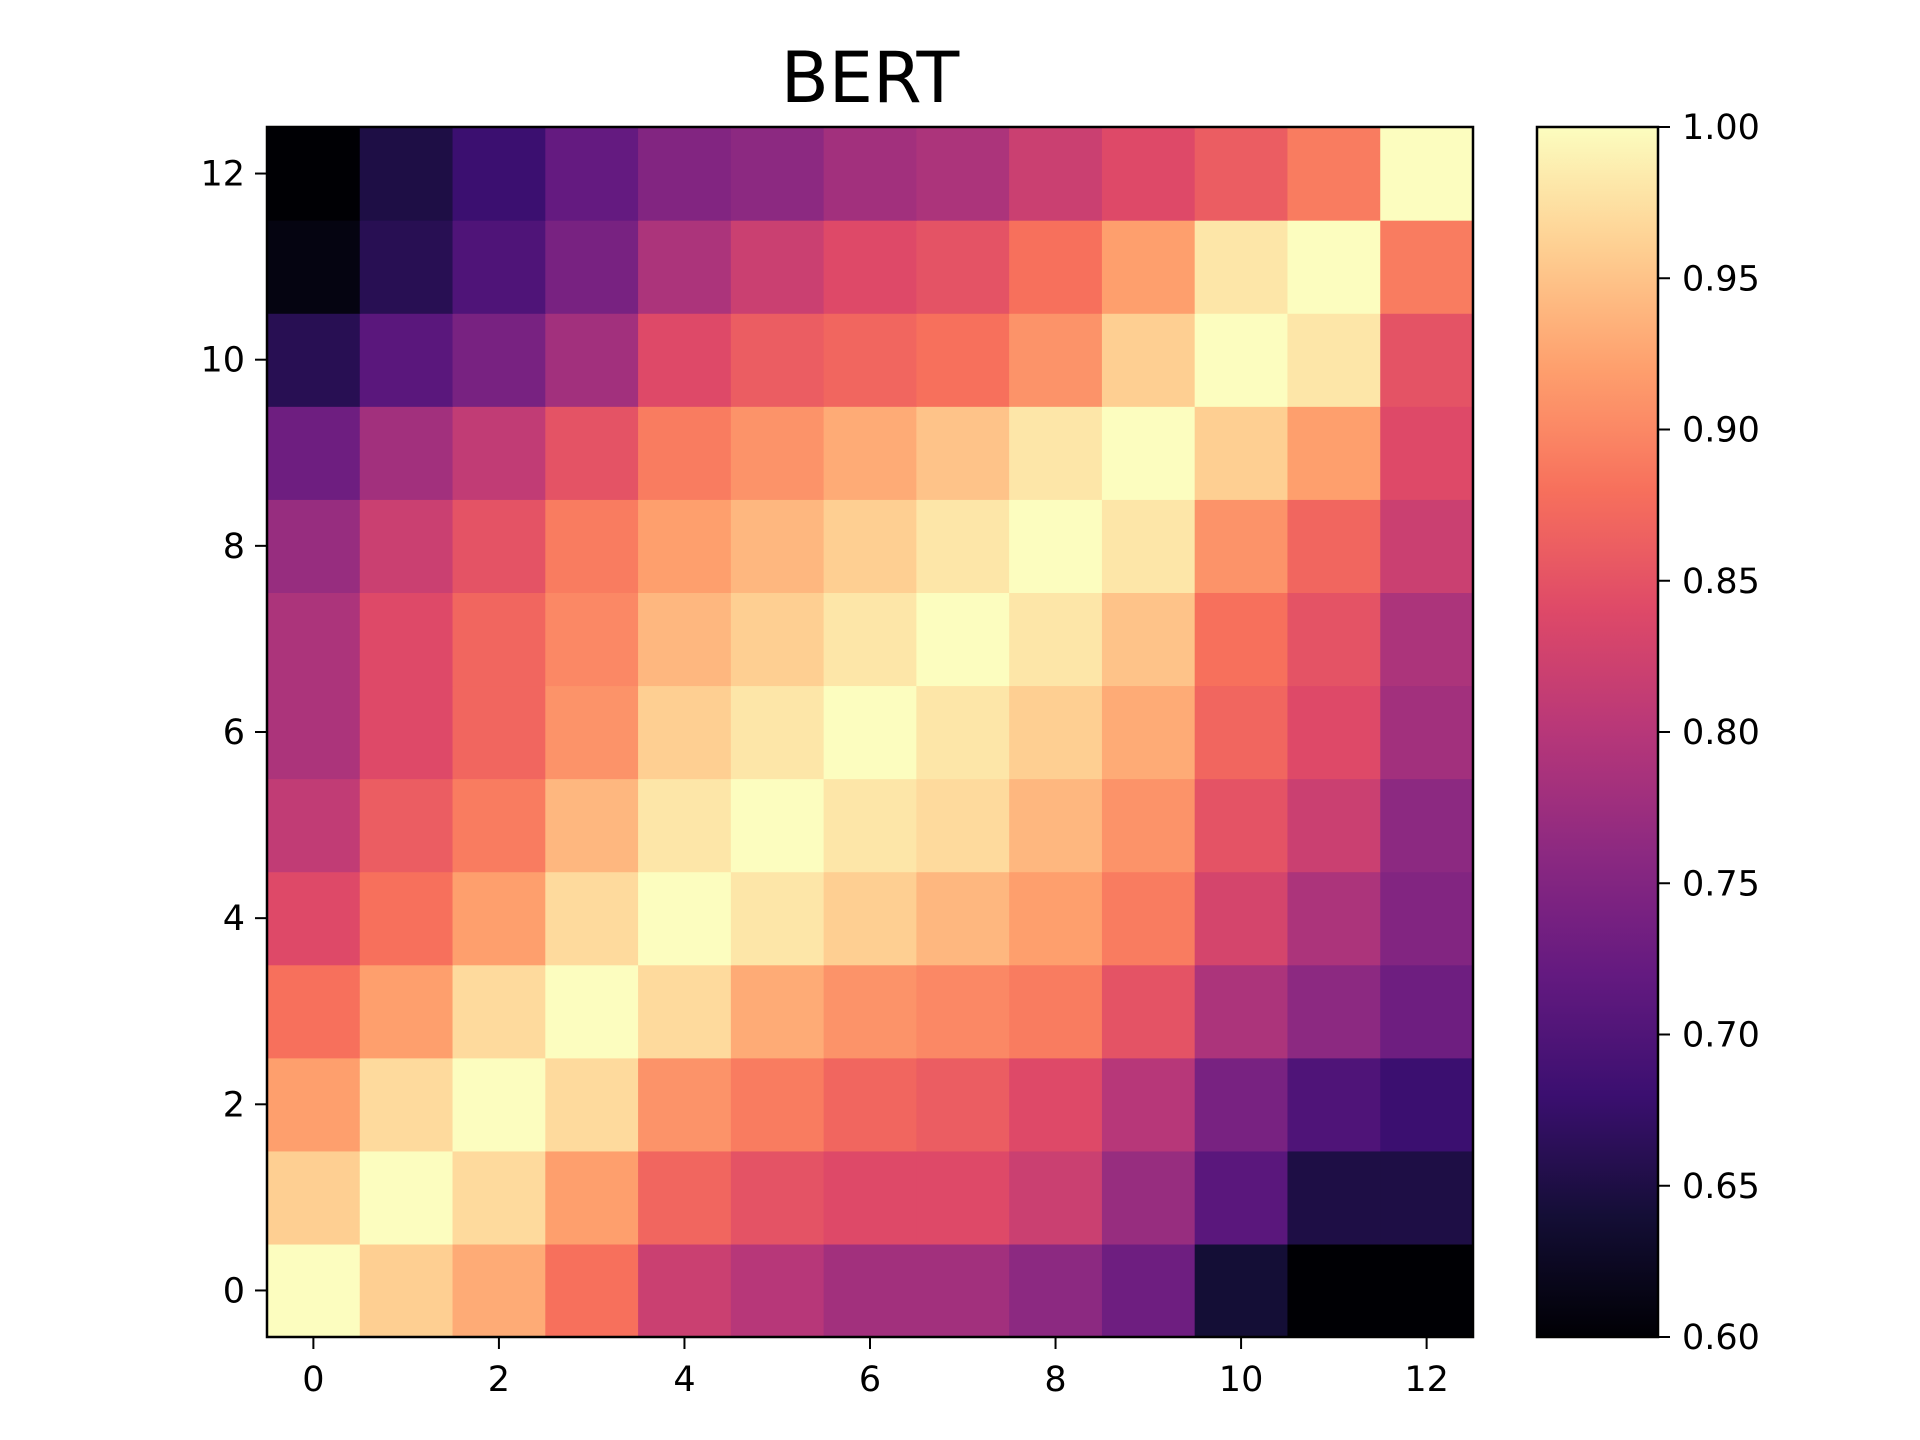 The image size is (1920, 1440). Describe the element at coordinates (222, 361) in the screenshot. I see `y-tick-label: 10` at that location.